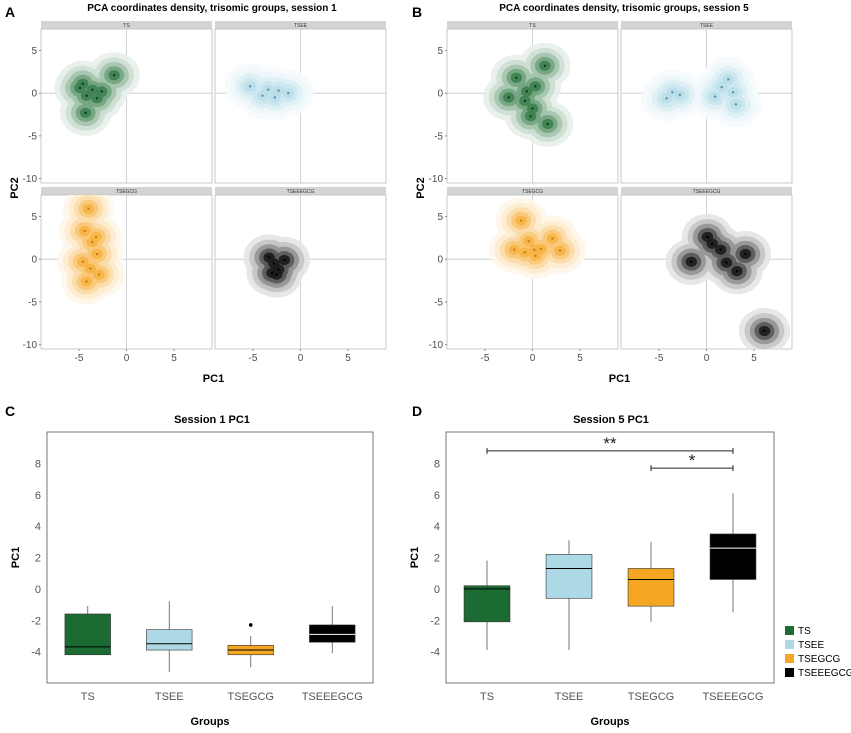 The height and width of the screenshot is (733, 851). I want to click on facet-strip-label: TS, so click(126, 26).